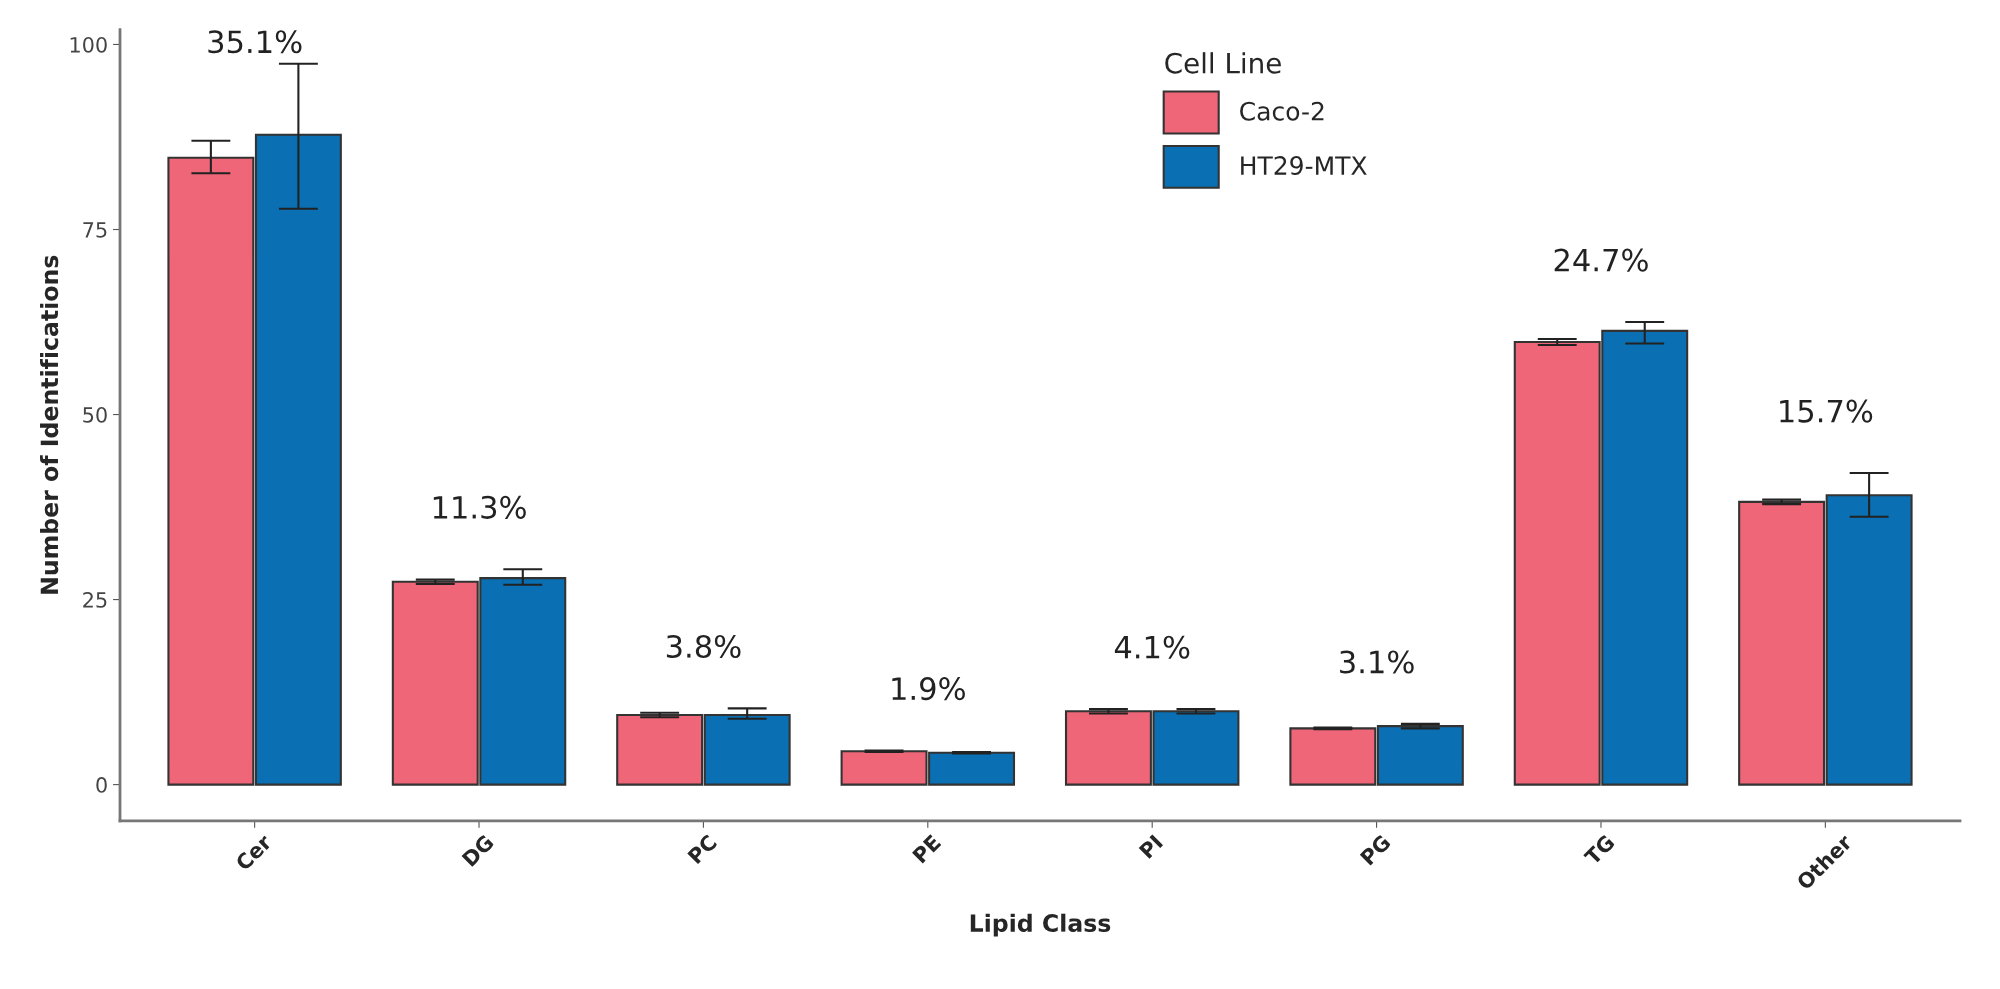 Image resolution: width=2000 pixels, height=989 pixels. Describe the element at coordinates (1152, 647) in the screenshot. I see `annotation: 4.1%` at that location.